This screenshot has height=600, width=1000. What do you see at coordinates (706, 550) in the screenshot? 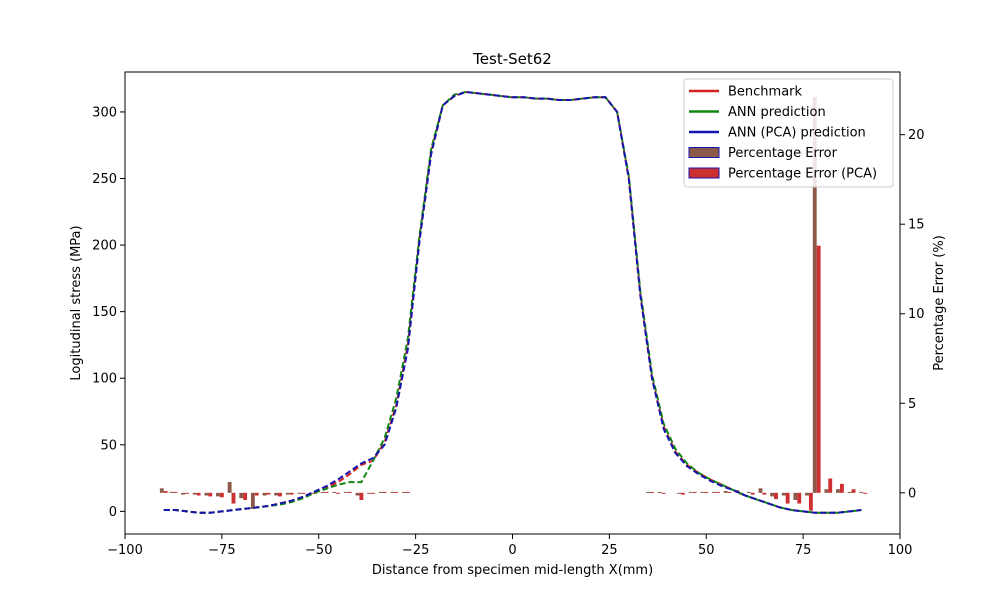
I see `x-tick-label: 50` at bounding box center [706, 550].